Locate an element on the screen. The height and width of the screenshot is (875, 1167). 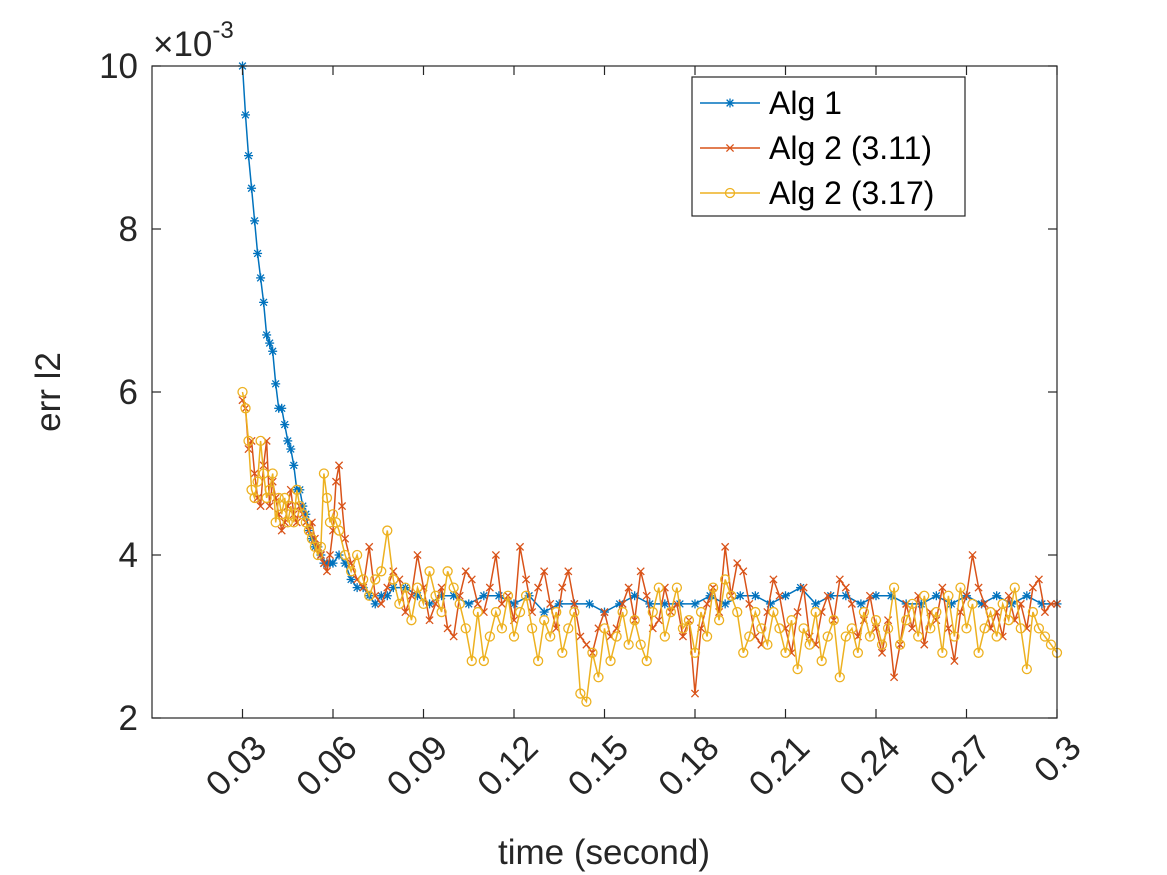
legend-entry-alg2-311: Alg 2 (3.11) is located at coordinates (816, 148).